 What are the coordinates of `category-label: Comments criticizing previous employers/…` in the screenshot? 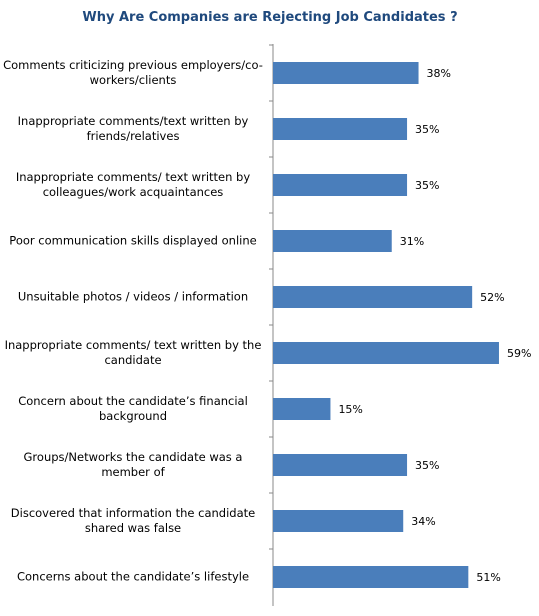 It's located at (133, 72).